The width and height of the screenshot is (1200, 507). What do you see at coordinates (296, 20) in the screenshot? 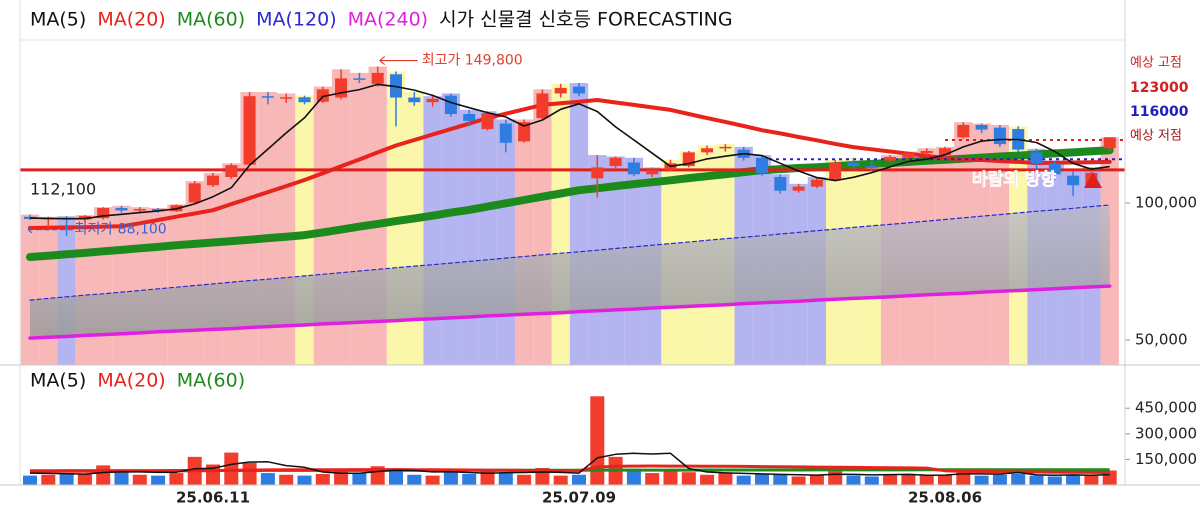
I see `legend-entry: MA(120)` at bounding box center [296, 20].